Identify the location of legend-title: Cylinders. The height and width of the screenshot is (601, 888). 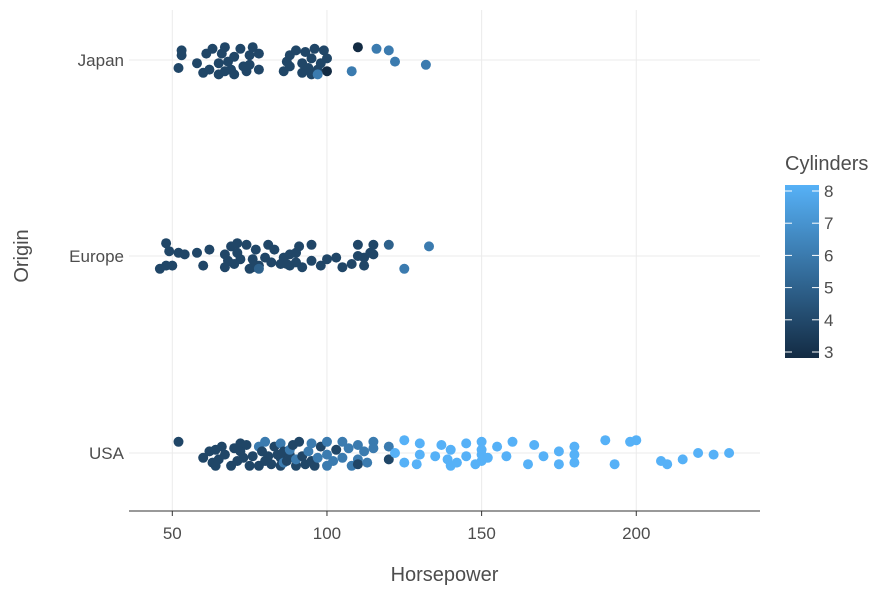
(826, 164).